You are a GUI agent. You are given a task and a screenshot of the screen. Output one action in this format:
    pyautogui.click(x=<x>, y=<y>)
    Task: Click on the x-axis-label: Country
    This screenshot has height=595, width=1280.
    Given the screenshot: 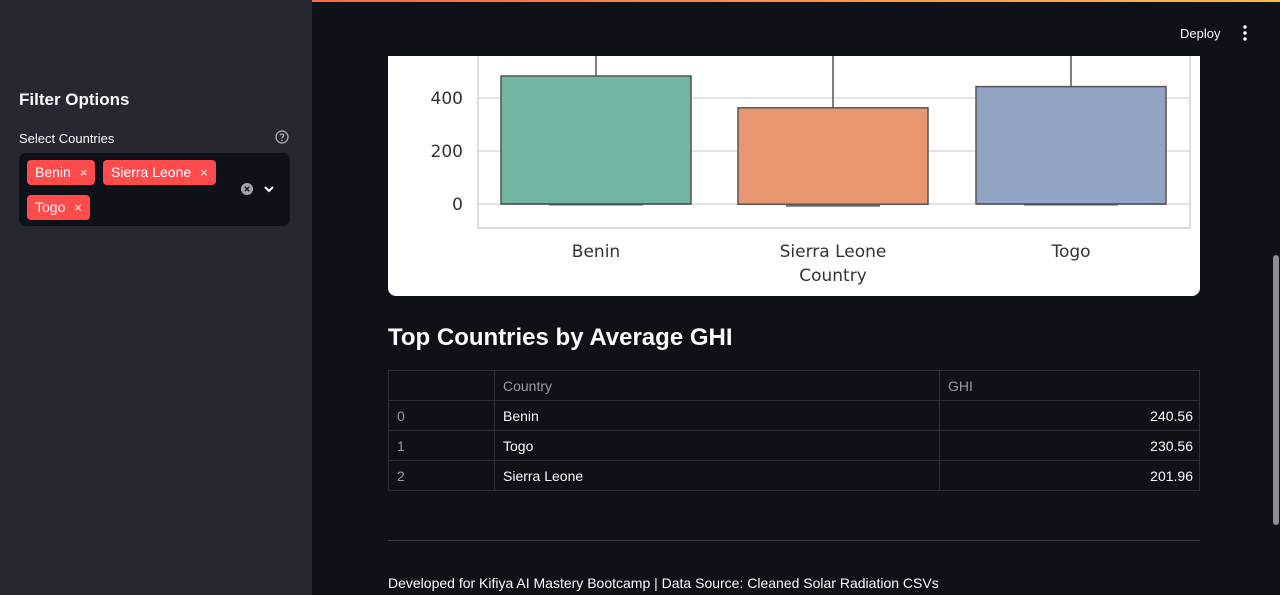 What is the action you would take?
    pyautogui.click(x=833, y=276)
    